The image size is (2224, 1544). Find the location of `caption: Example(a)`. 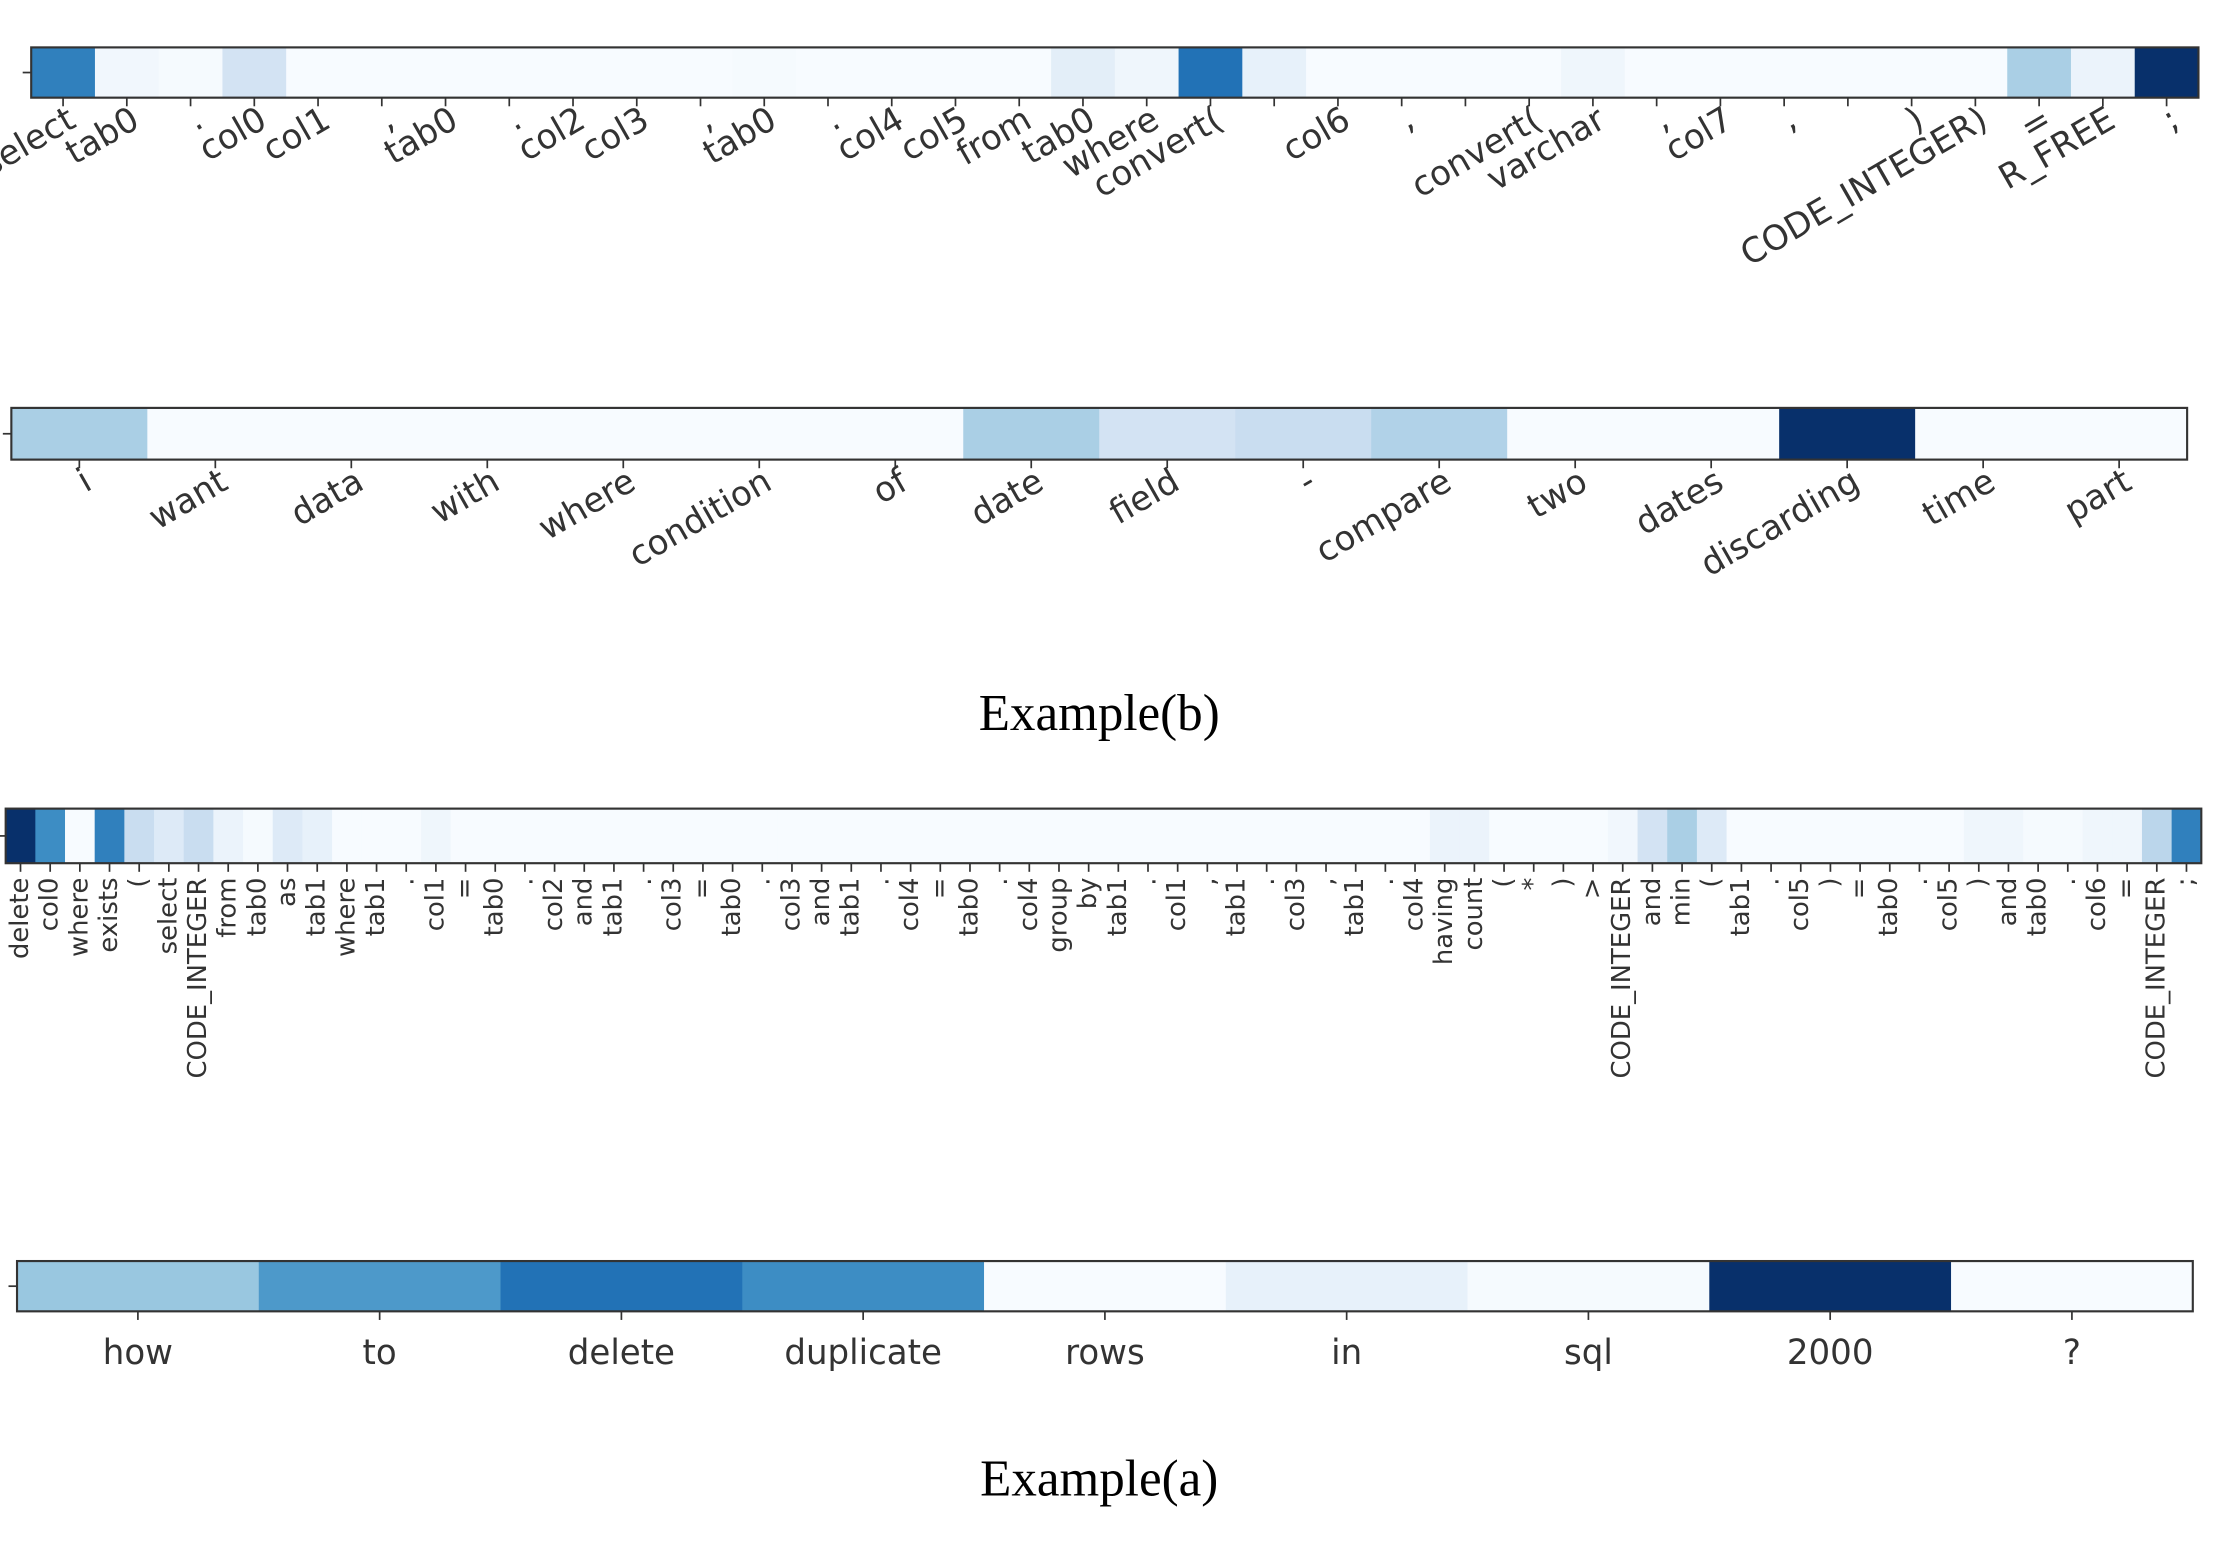

caption: Example(a) is located at coordinates (1099, 1478).